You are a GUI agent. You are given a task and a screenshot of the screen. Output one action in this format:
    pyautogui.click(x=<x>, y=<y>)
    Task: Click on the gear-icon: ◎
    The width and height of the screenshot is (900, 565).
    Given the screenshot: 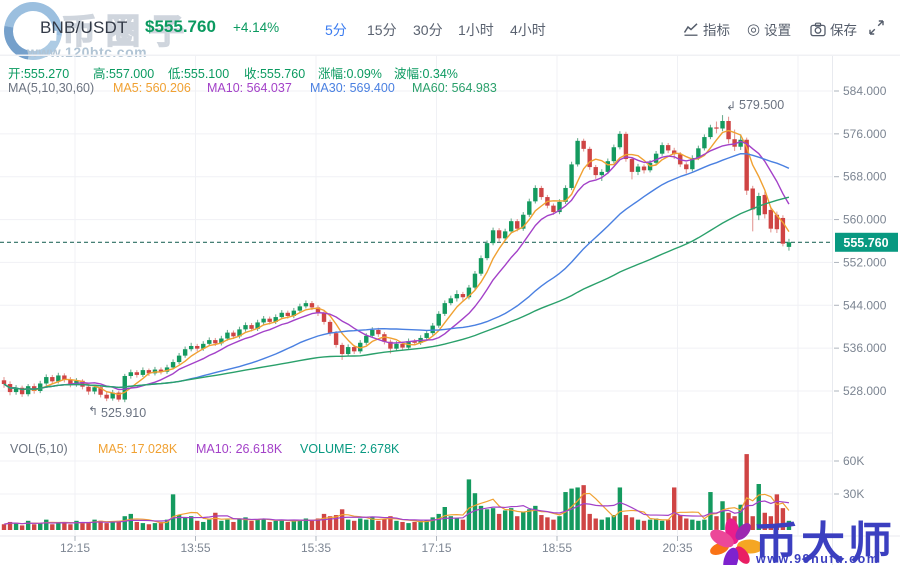 What is the action you would take?
    pyautogui.click(x=754, y=29)
    